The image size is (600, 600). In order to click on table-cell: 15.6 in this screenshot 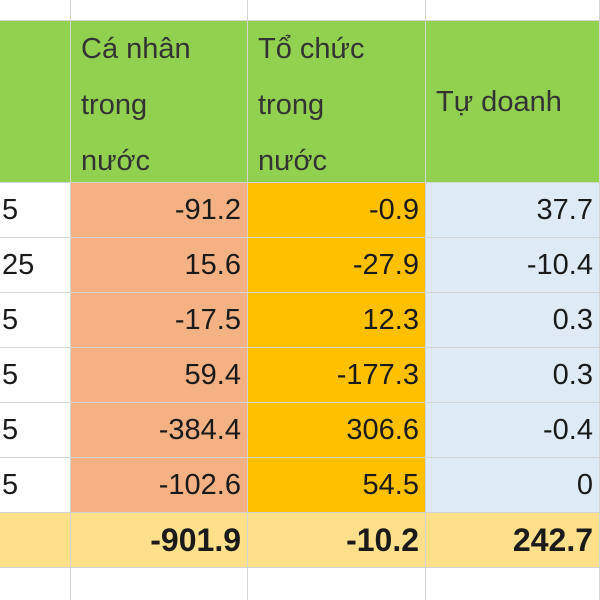, I will do `click(159, 265)`.